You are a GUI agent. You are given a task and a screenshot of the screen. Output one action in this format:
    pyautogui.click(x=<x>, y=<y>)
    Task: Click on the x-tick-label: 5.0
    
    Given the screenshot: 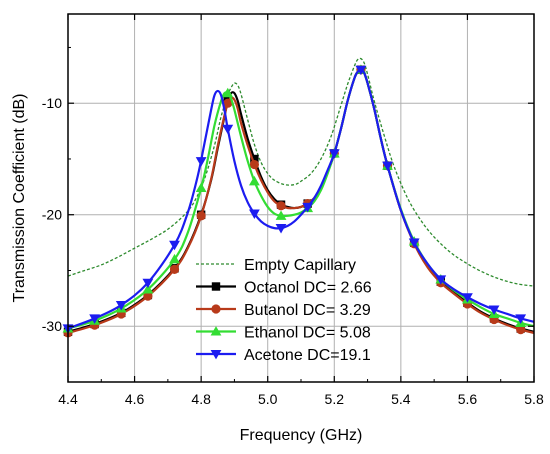 What is the action you would take?
    pyautogui.click(x=268, y=399)
    